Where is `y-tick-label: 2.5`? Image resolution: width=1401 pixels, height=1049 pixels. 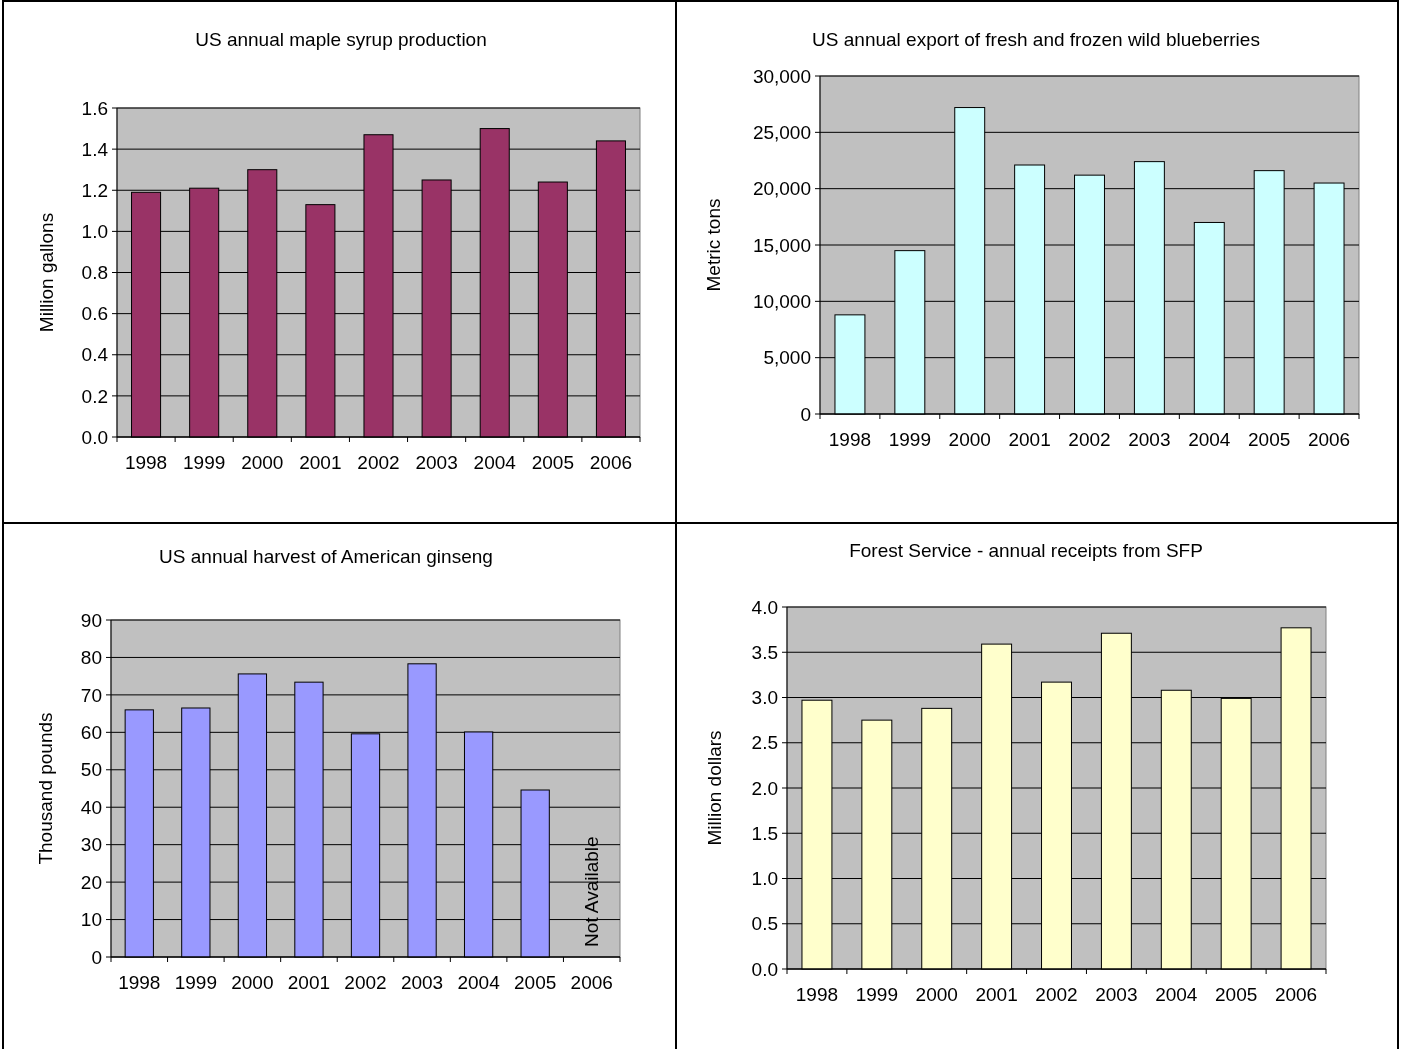
y-tick-label: 2.5 is located at coordinates (764, 743).